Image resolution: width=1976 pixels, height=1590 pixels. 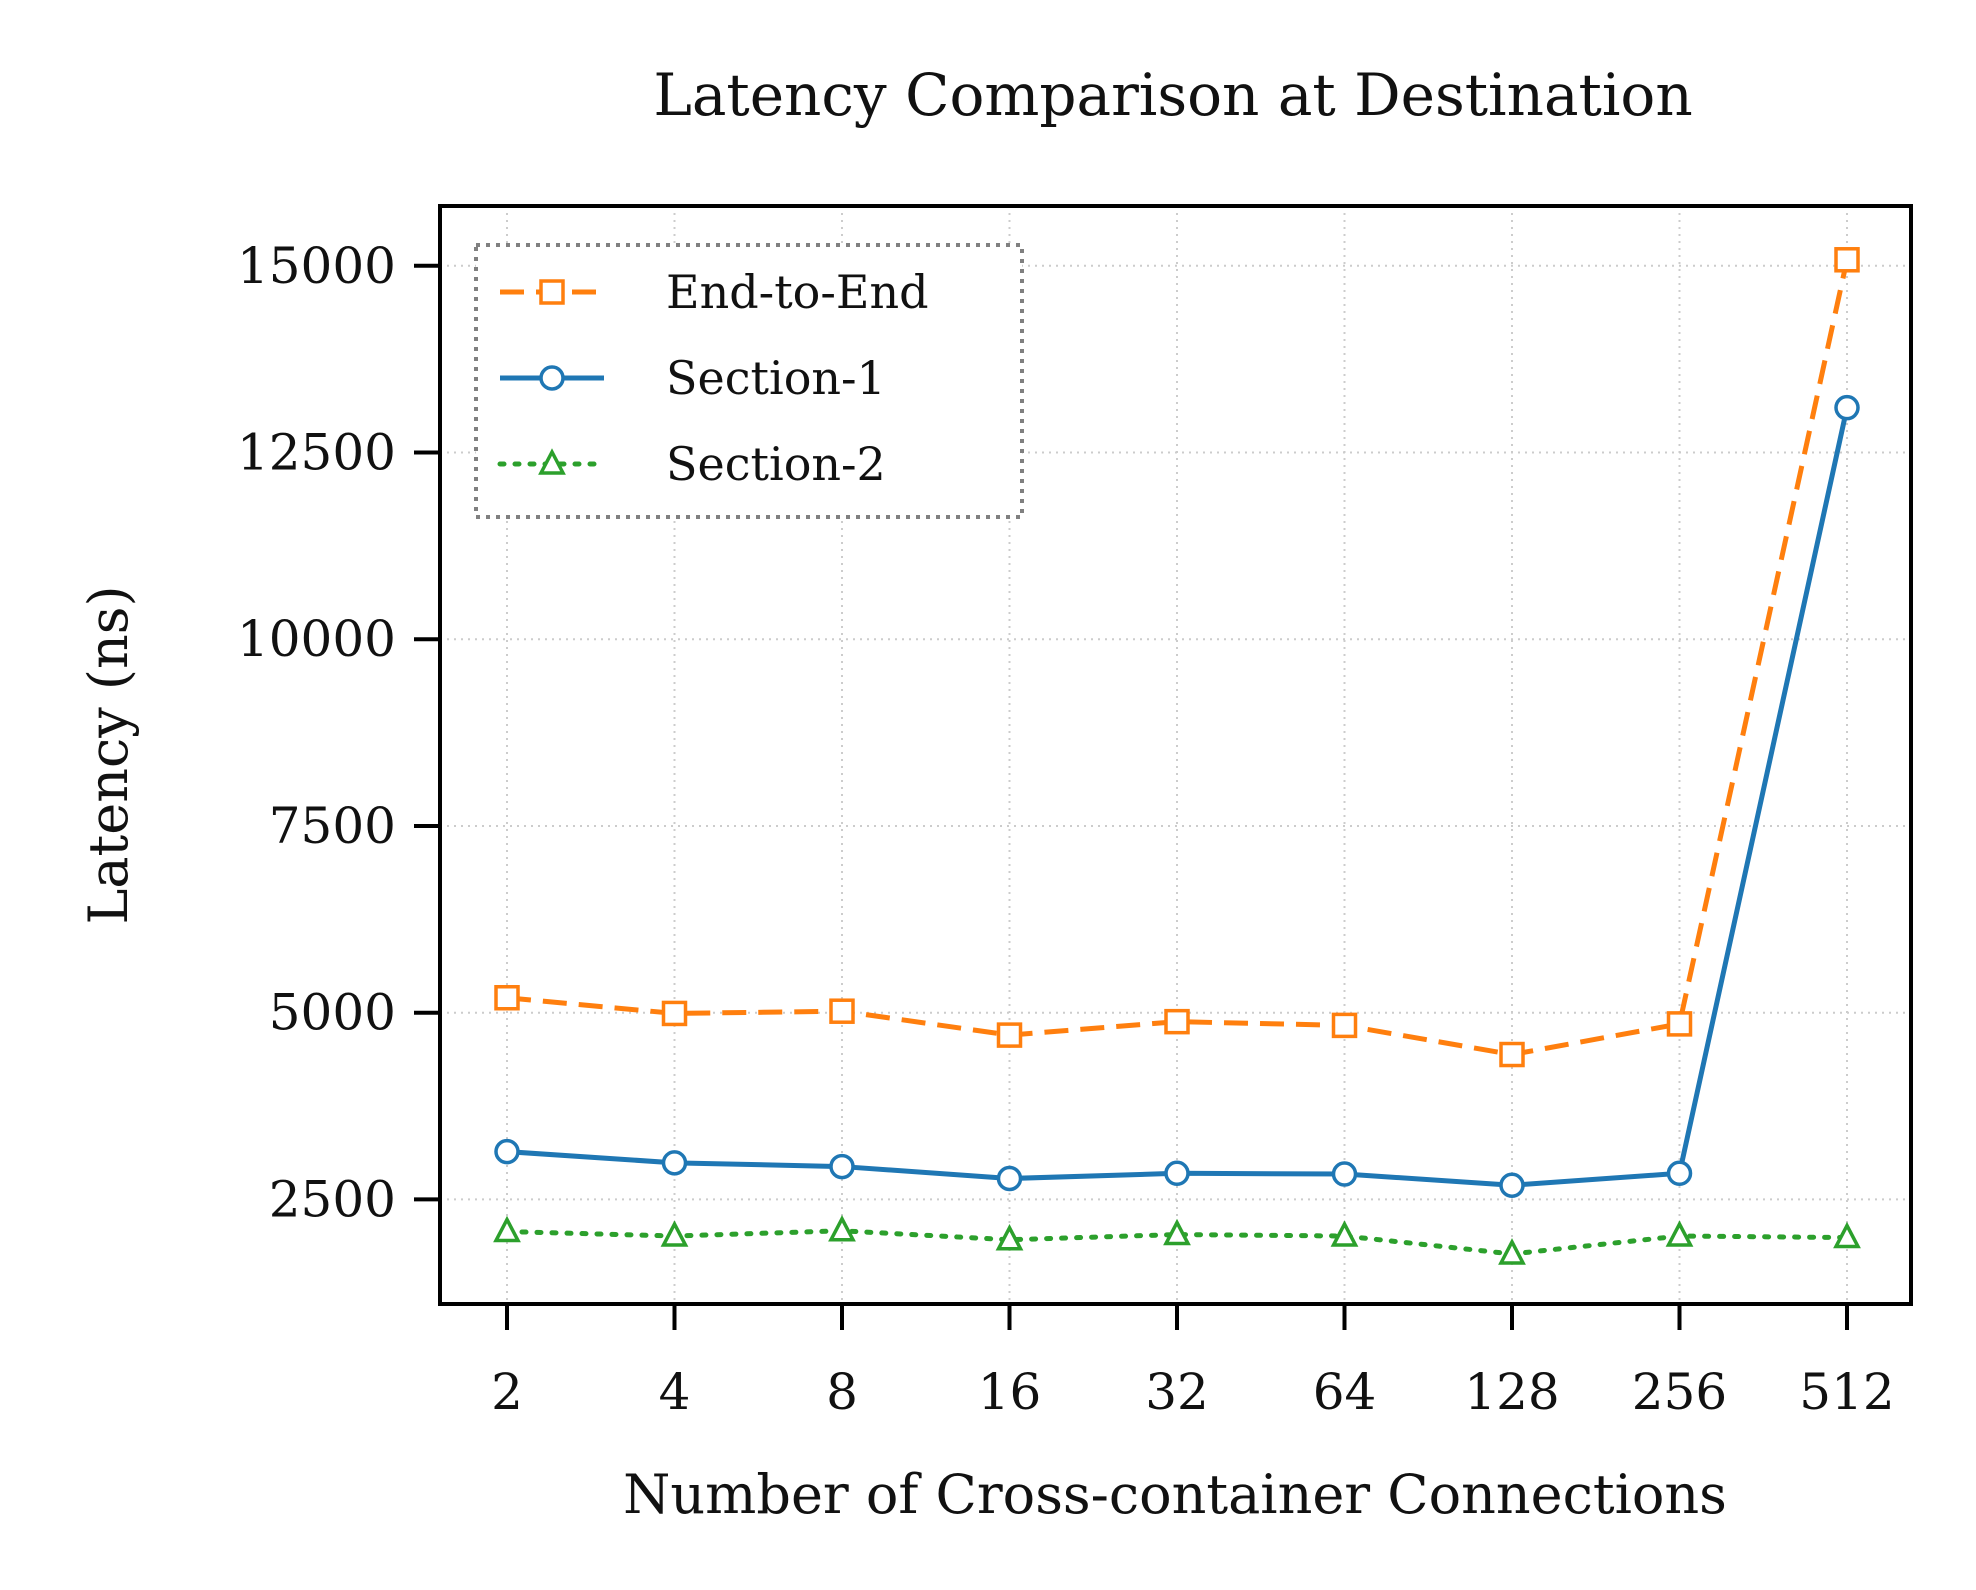 I want to click on chart-title: Latency Comparison at Destination, so click(x=1172, y=95).